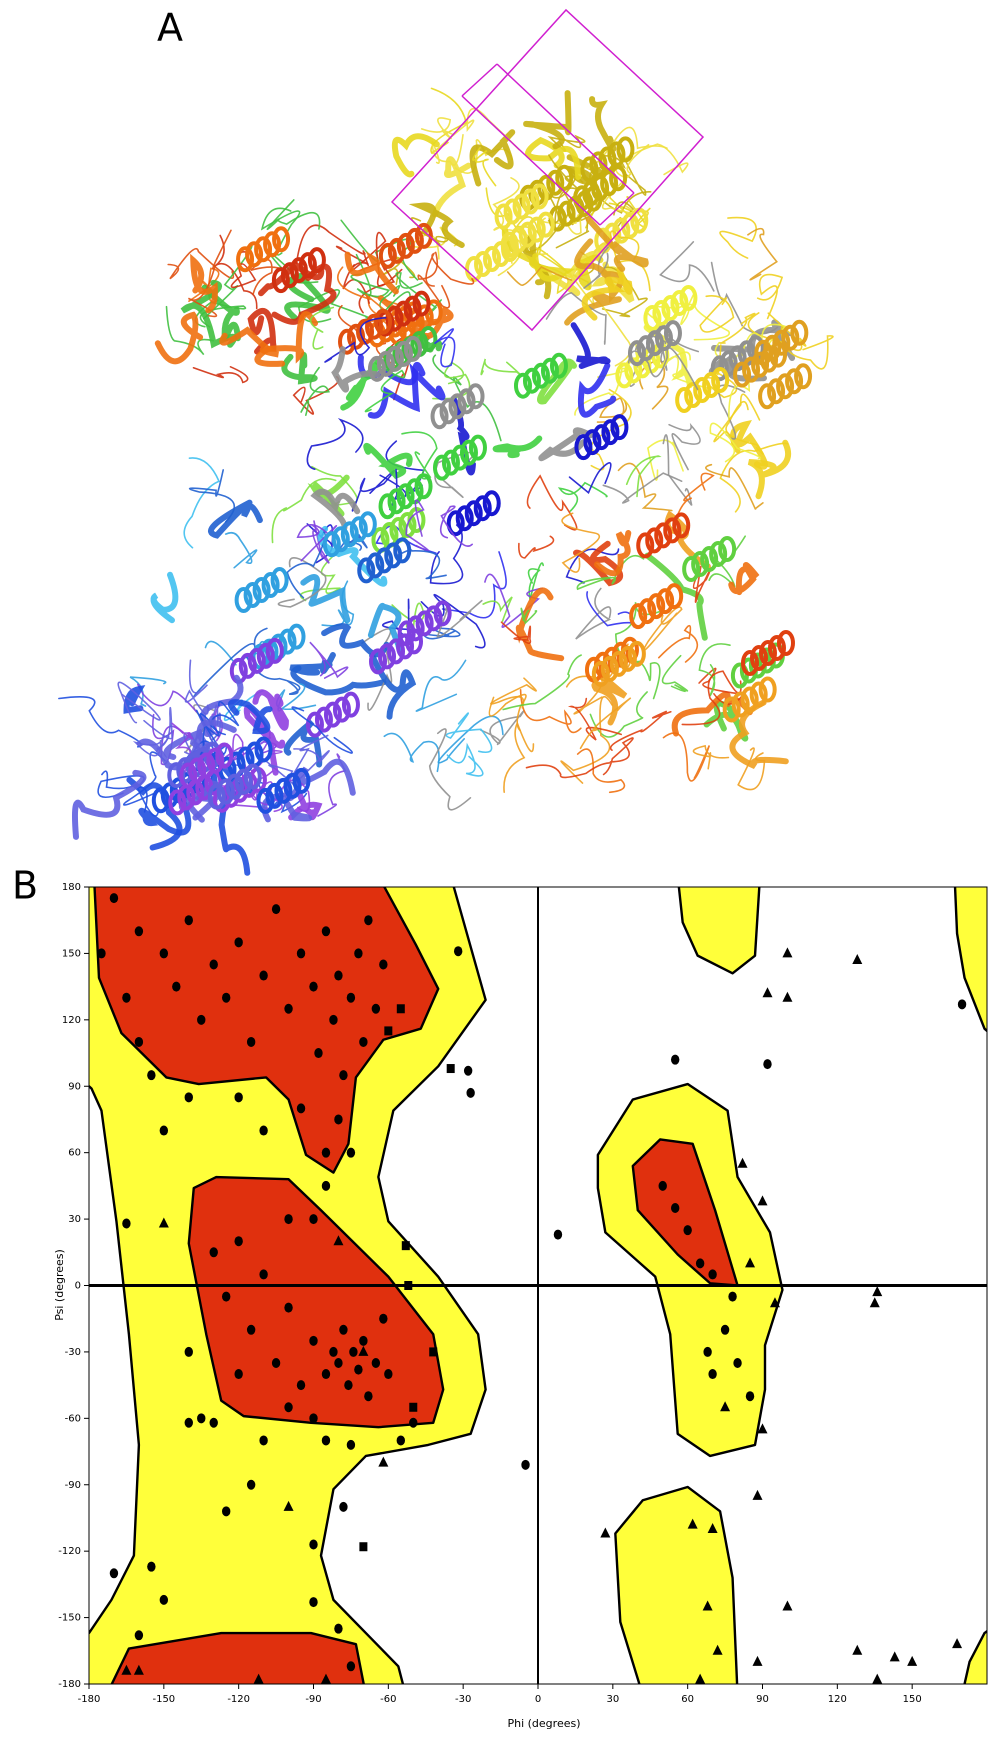 The image size is (1000, 1739). What do you see at coordinates (69, 1684) in the screenshot?
I see `y-tick-label: -180` at bounding box center [69, 1684].